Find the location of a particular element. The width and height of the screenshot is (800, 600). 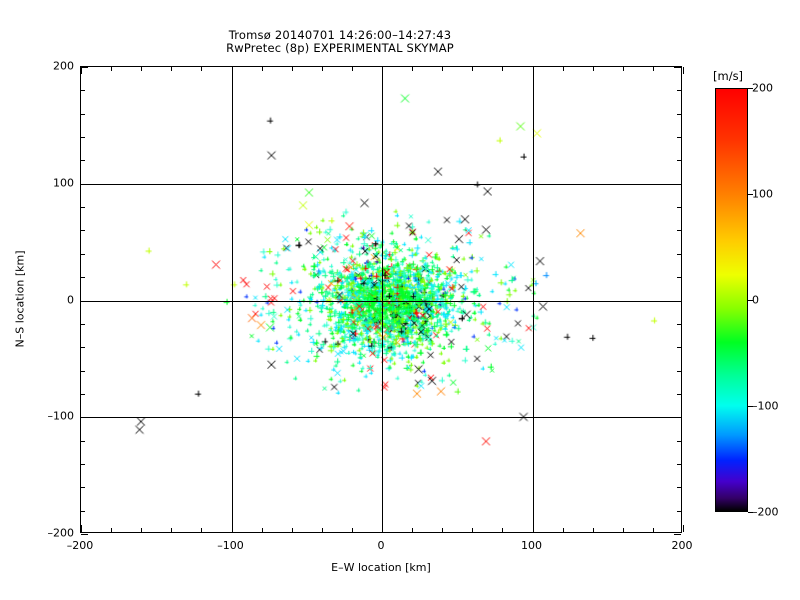

colorbar-unit-label: [m/s] is located at coordinates (728, 76).